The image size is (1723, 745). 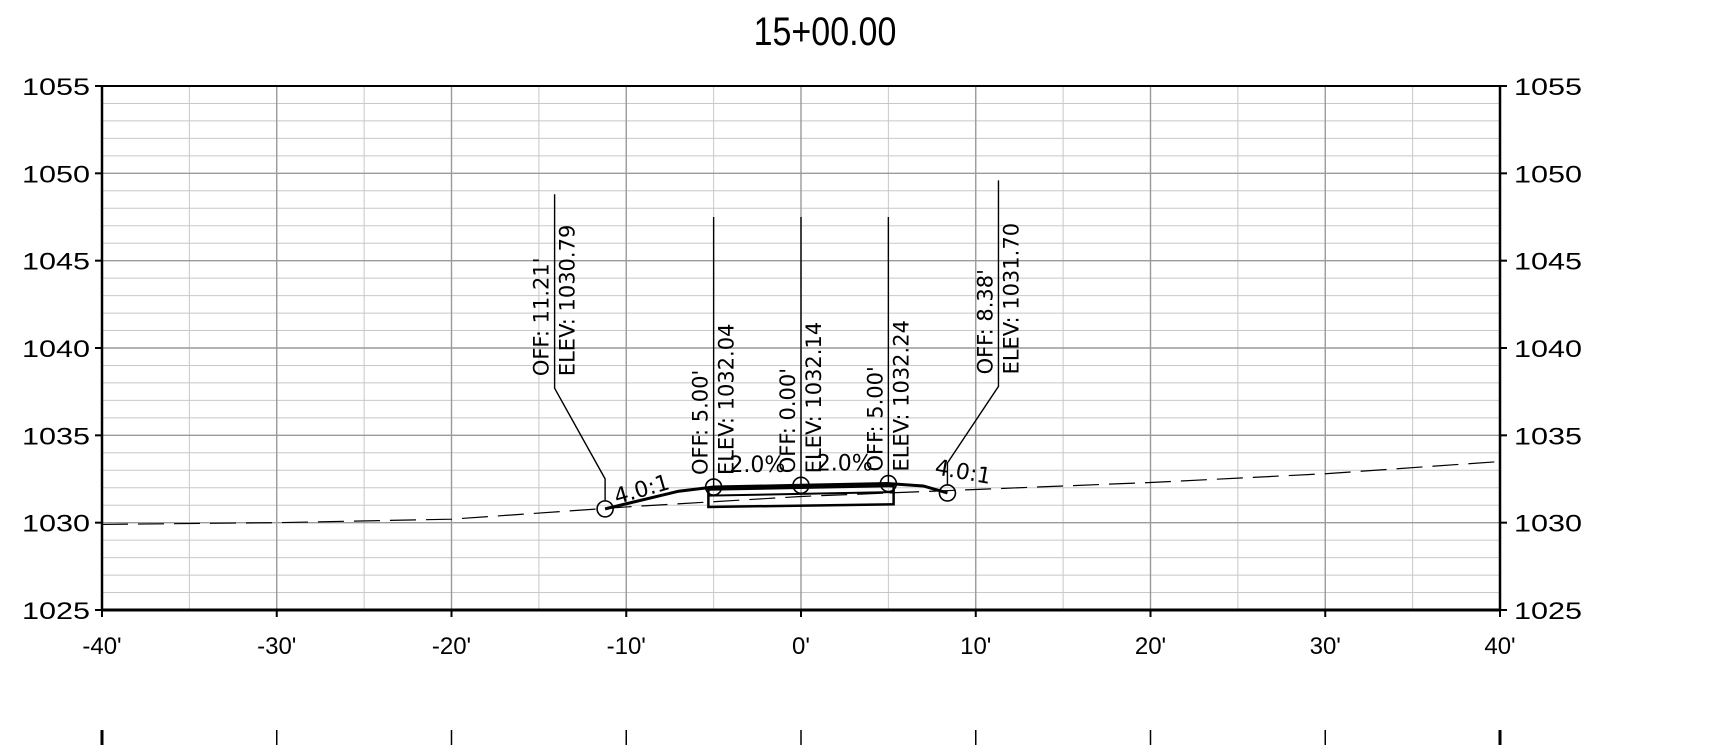 What do you see at coordinates (727, 399) in the screenshot?
I see `callout-elevation-label: ELEV: 1032.04` at bounding box center [727, 399].